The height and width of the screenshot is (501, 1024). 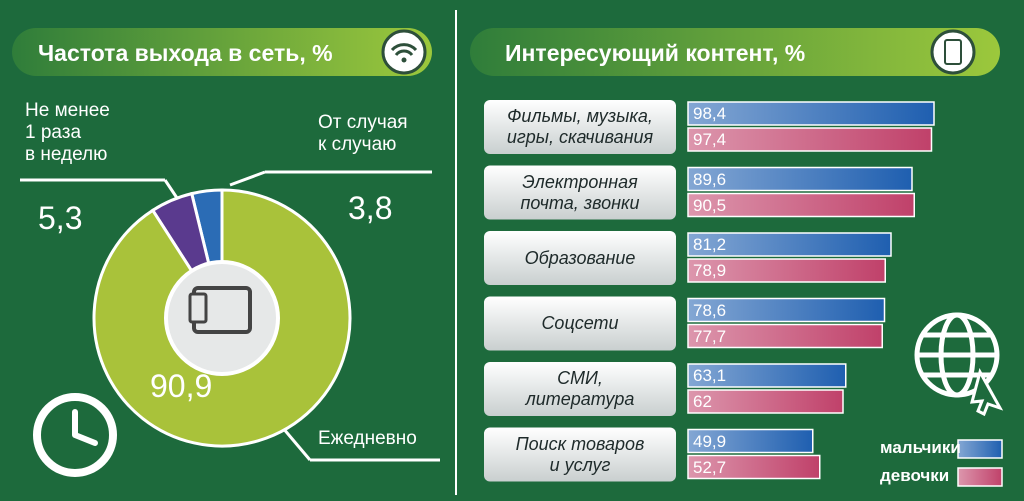 What do you see at coordinates (60, 218) in the screenshot?
I see `value-label: 5,3` at bounding box center [60, 218].